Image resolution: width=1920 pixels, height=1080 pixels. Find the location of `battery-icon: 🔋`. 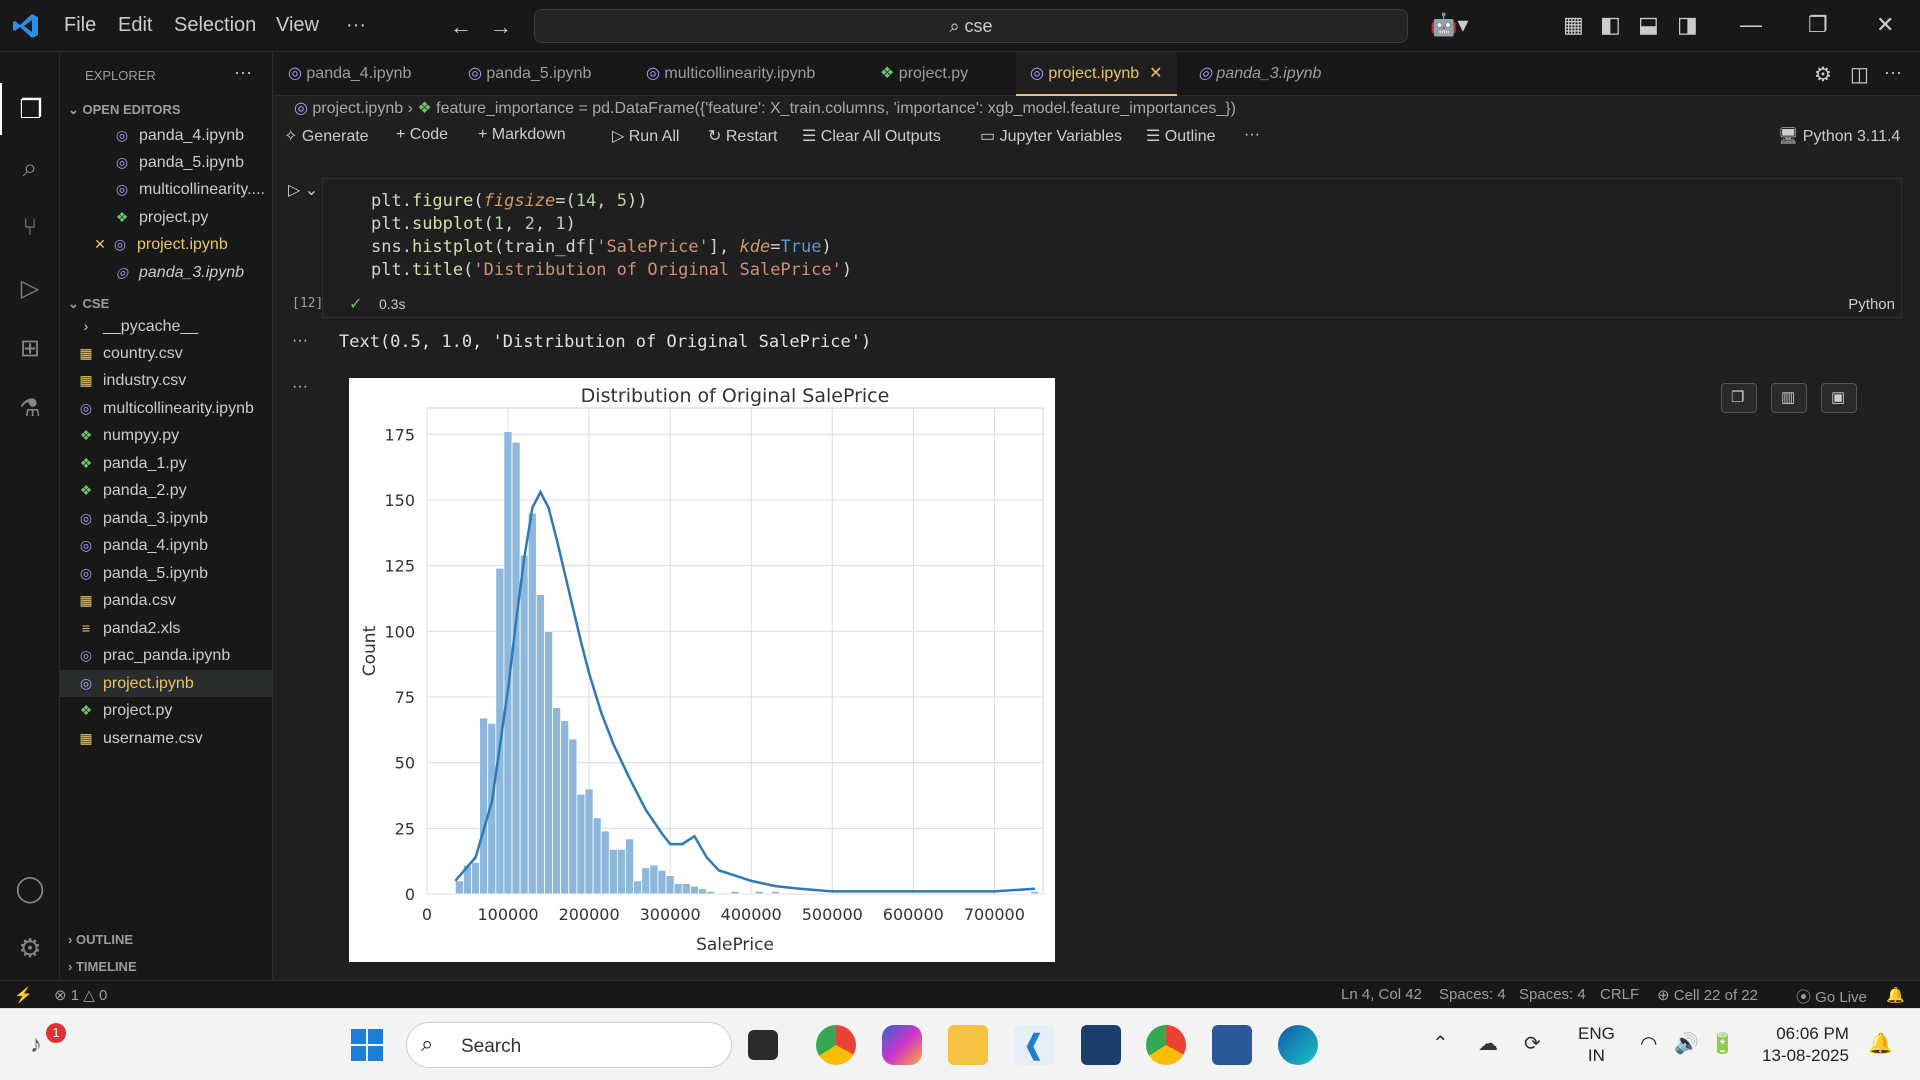

battery-icon: 🔋 is located at coordinates (1722, 1044).